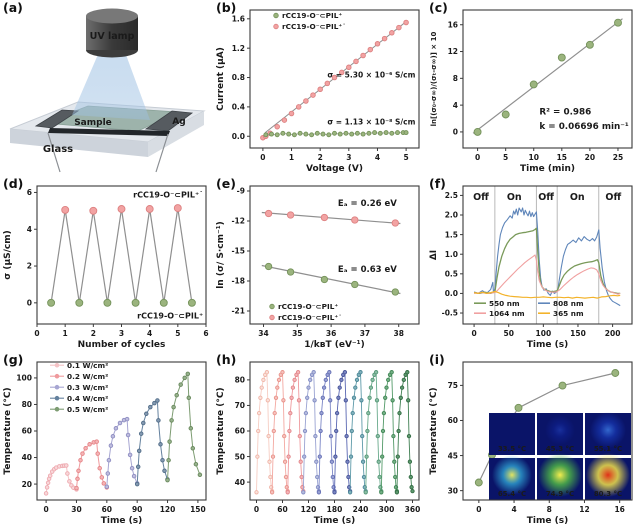 This screenshot has width=640, height=528. What do you see at coordinates (238, 77) in the screenshot?
I see `svg-text: 0.8` at bounding box center [238, 77].